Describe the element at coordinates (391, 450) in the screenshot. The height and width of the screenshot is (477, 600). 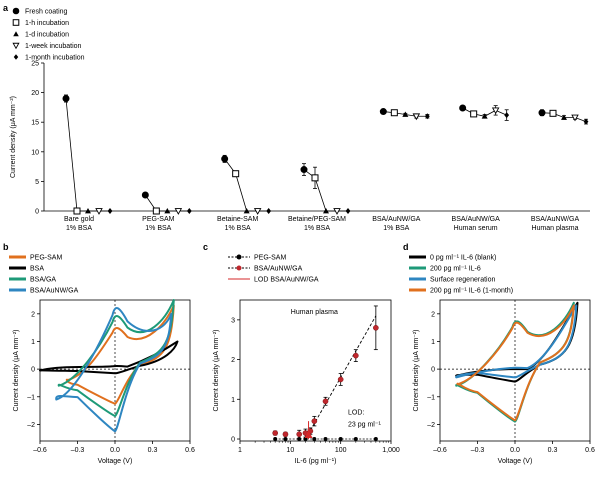
I see `panel-c-x-tick-label: 1,000` at that location.